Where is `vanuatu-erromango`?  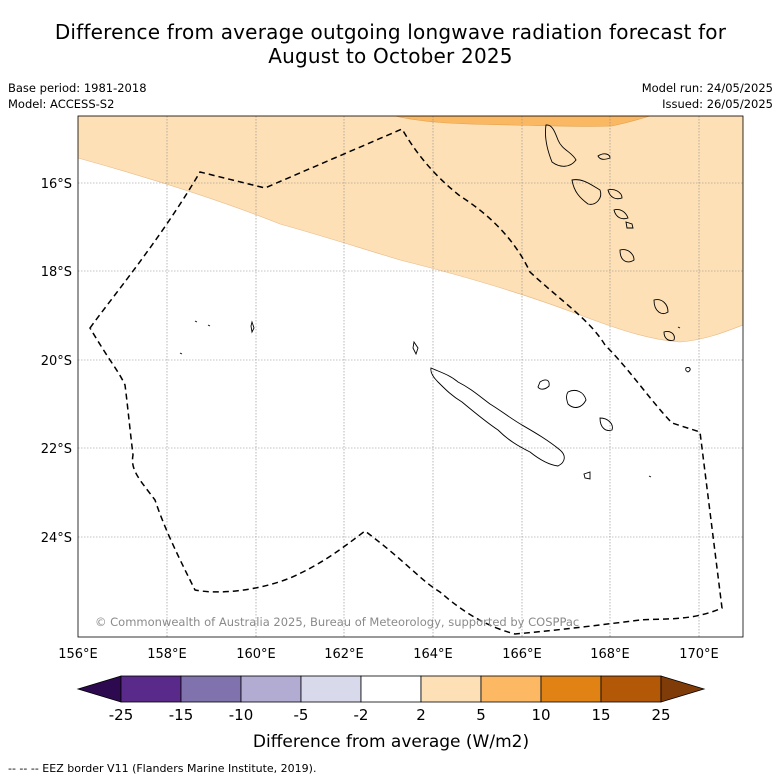 vanuatu-erromango is located at coordinates (627, 256).